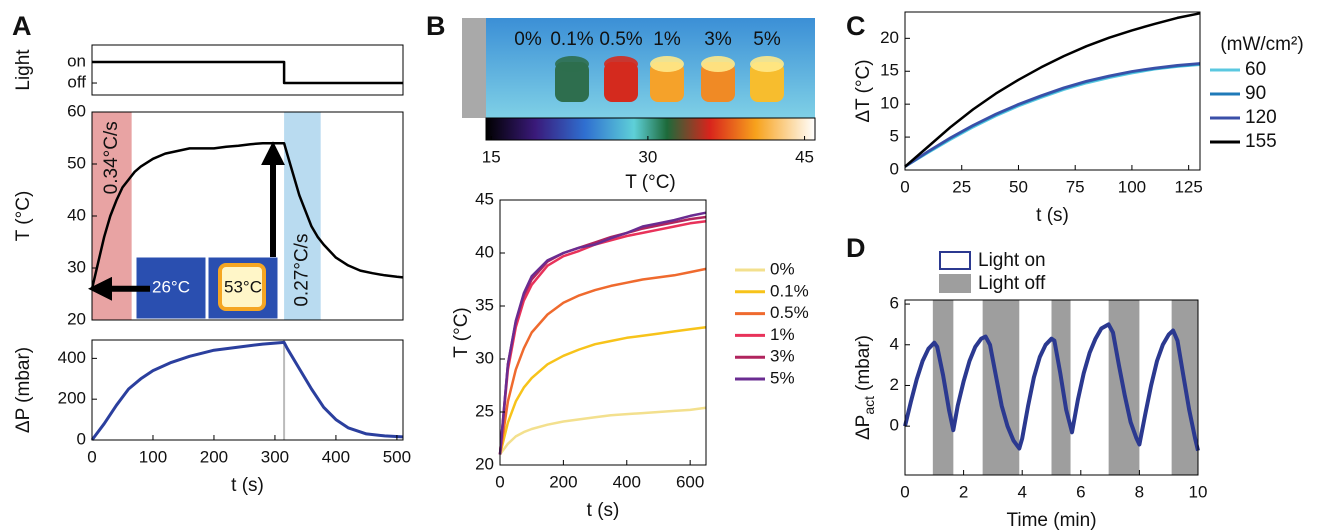 This screenshot has width=1319, height=531. I want to click on x-tick-label: 2, so click(963, 491).